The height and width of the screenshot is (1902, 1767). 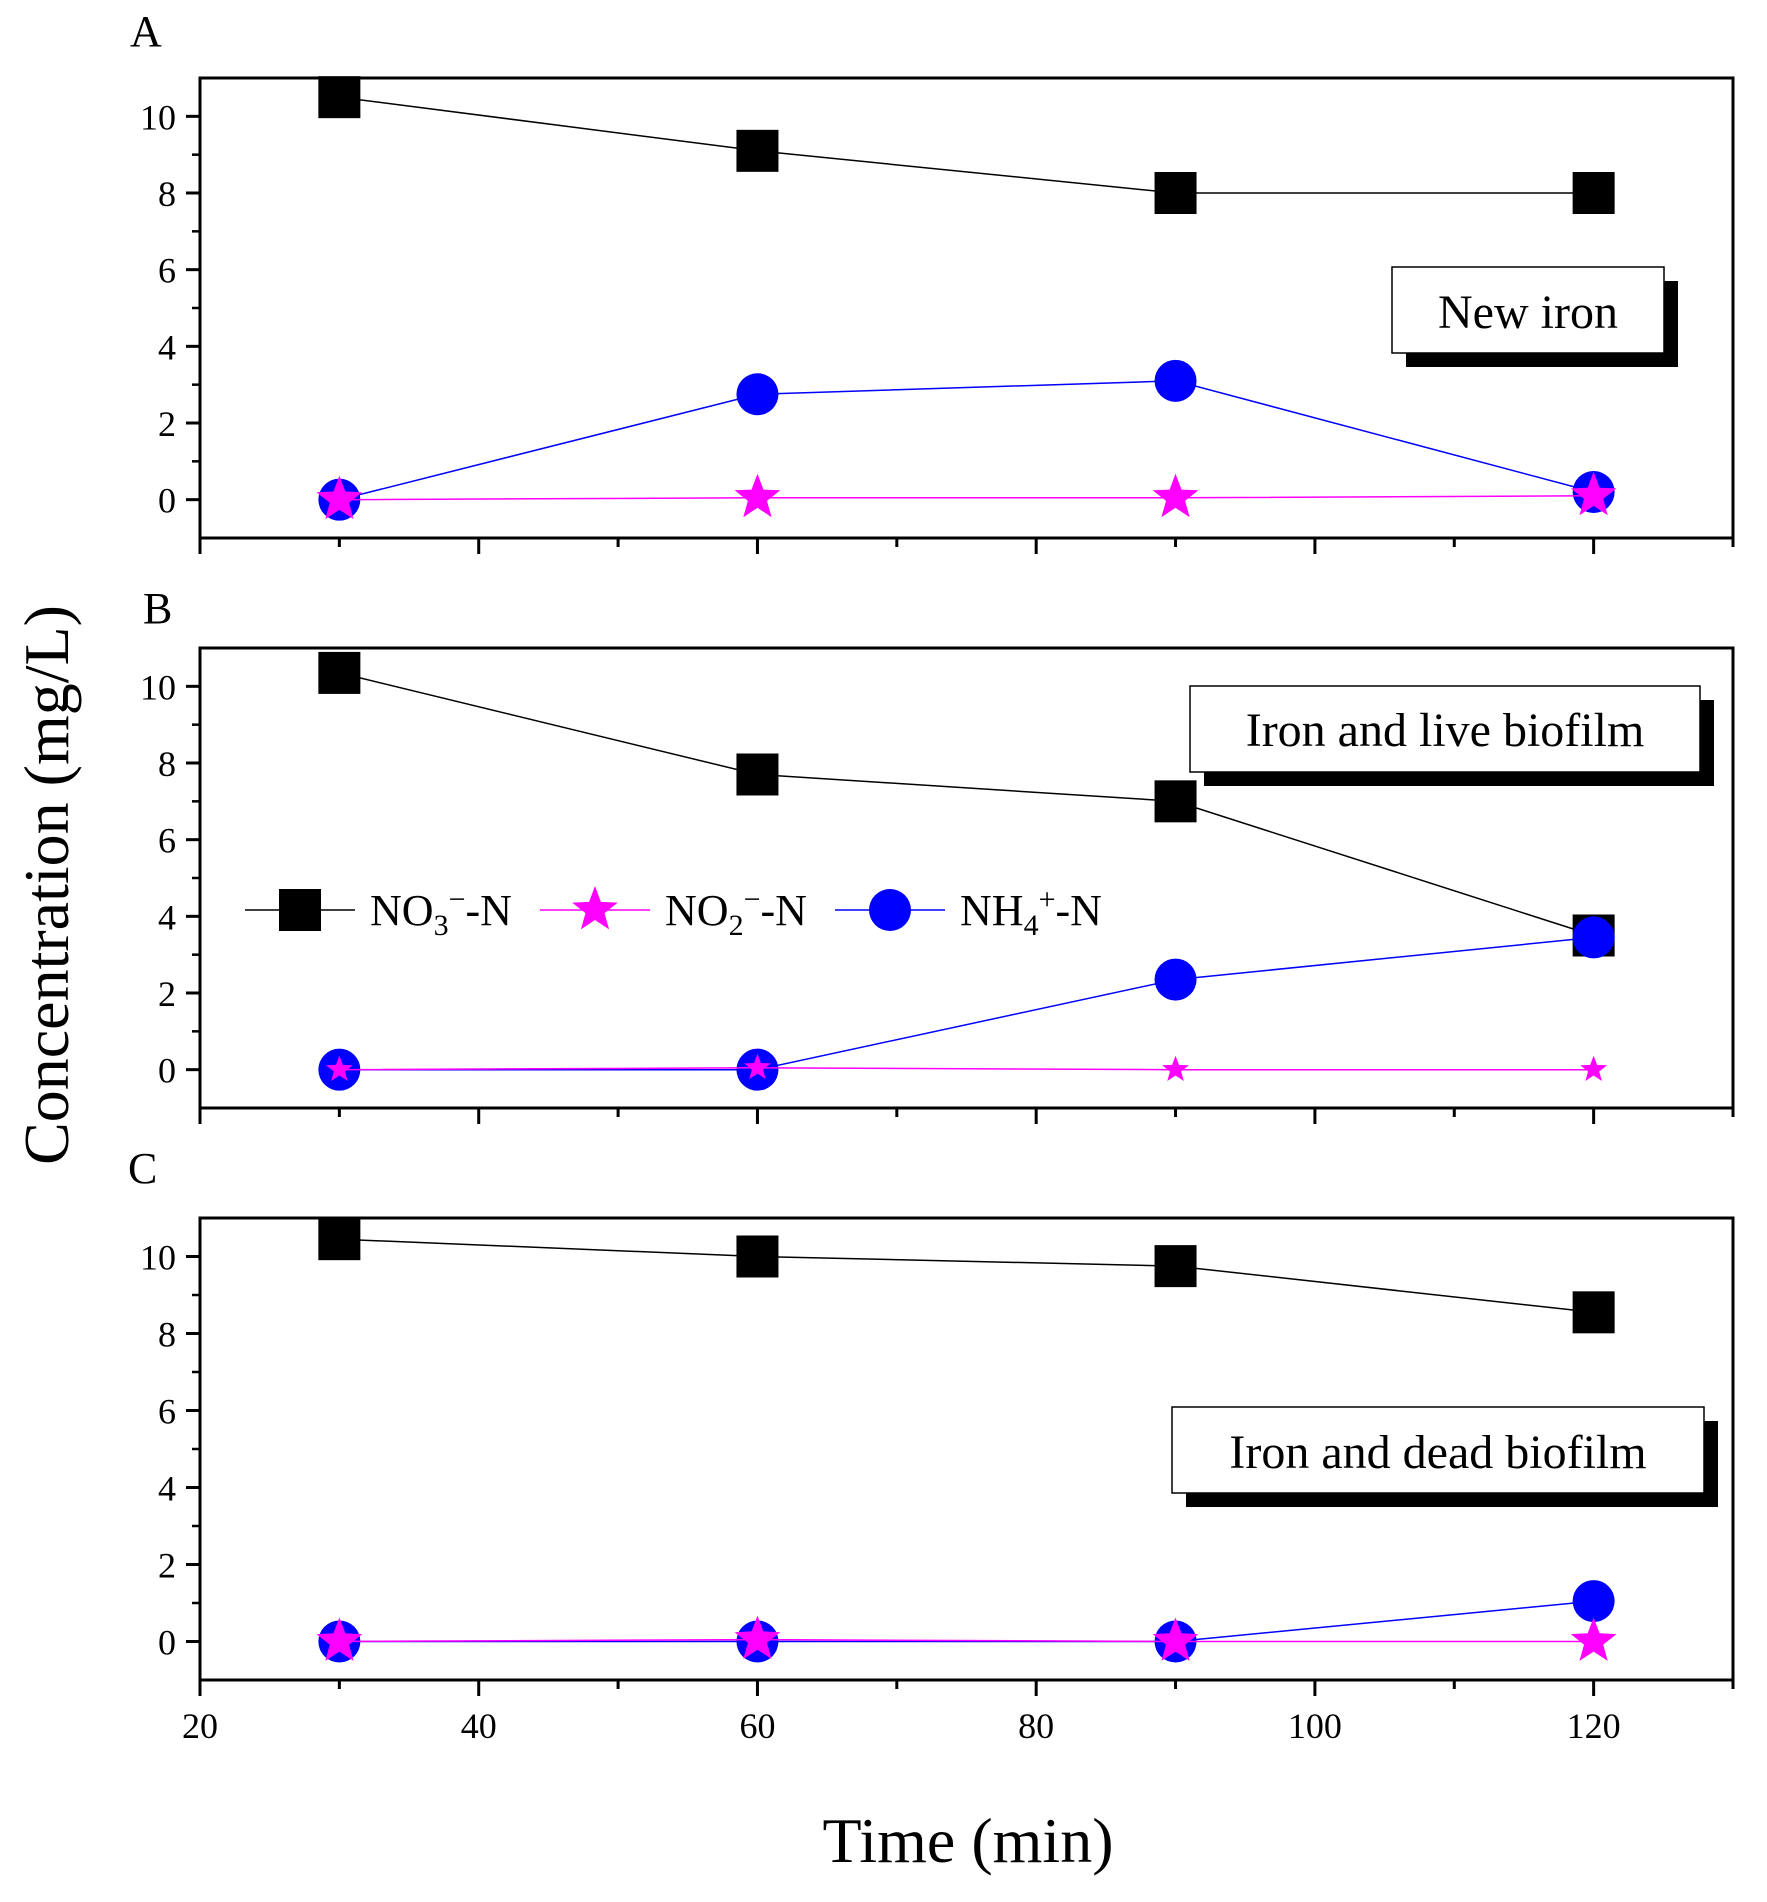 I want to click on legend-label-base: NH, so click(x=992, y=910).